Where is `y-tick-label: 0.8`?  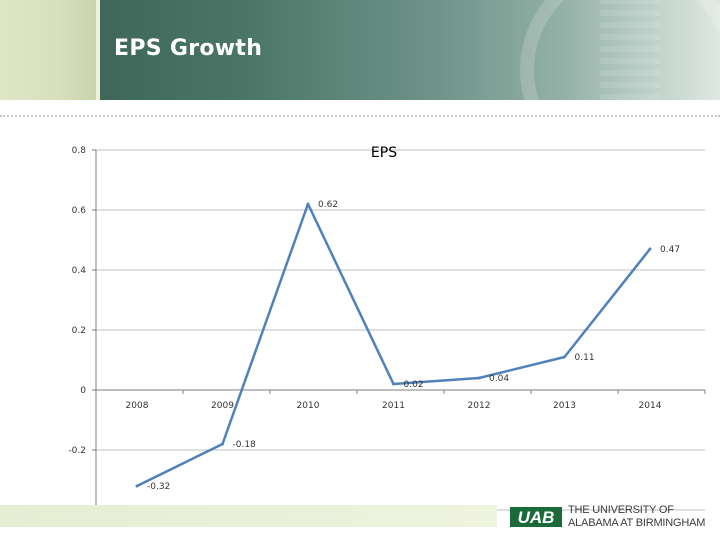 y-tick-label: 0.8 is located at coordinates (79, 151).